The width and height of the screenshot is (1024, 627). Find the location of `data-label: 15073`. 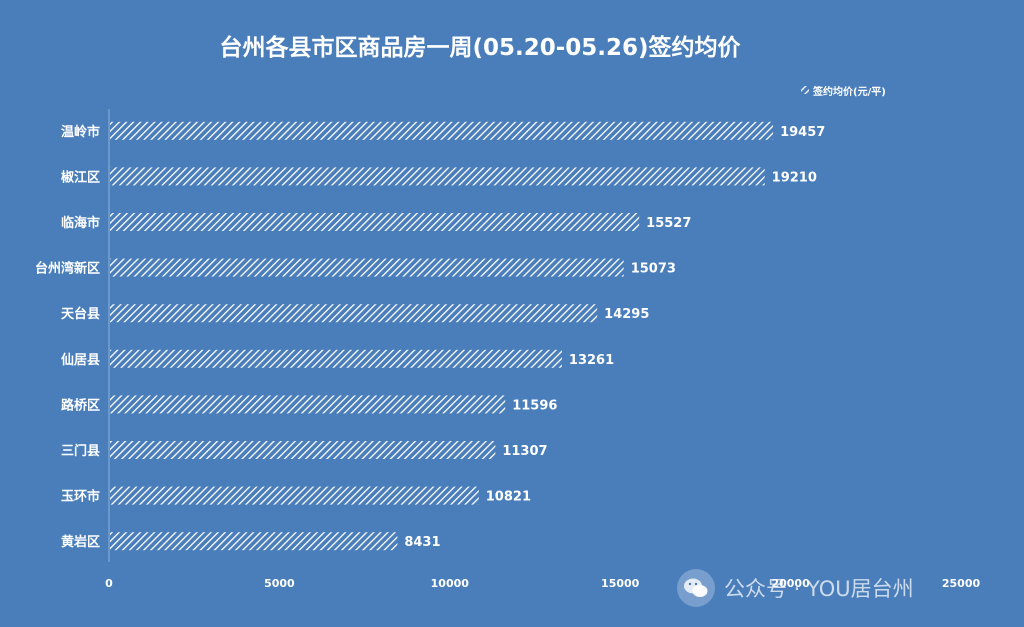

data-label: 15073 is located at coordinates (653, 269).